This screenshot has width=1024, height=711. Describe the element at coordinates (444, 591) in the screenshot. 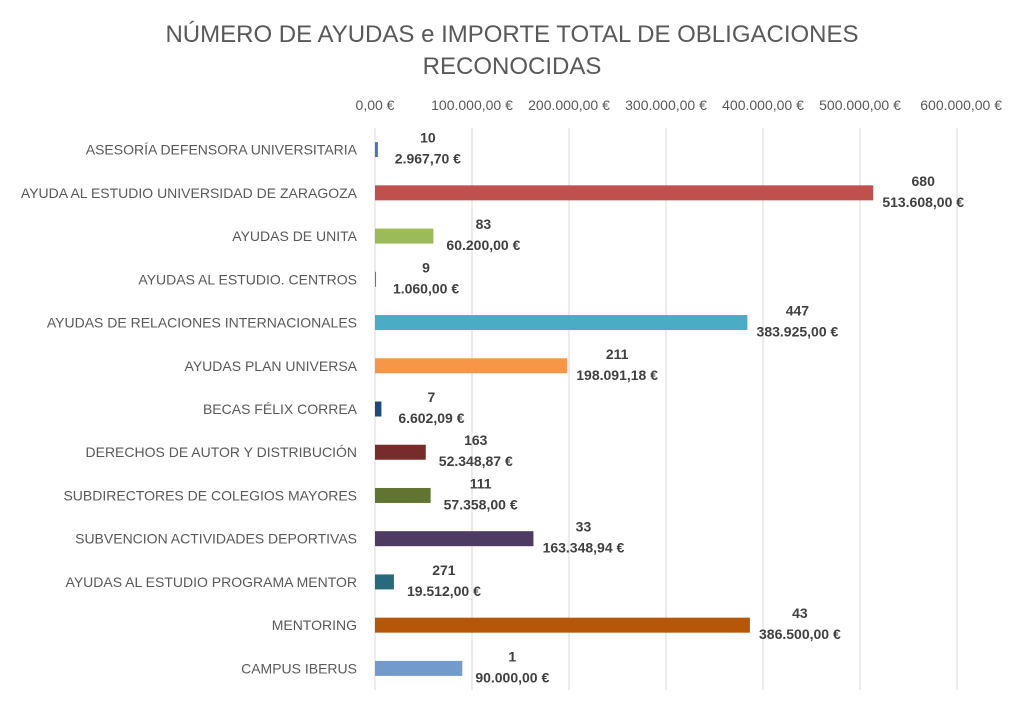

I see `data-label-amount: 19.512,00 €` at that location.